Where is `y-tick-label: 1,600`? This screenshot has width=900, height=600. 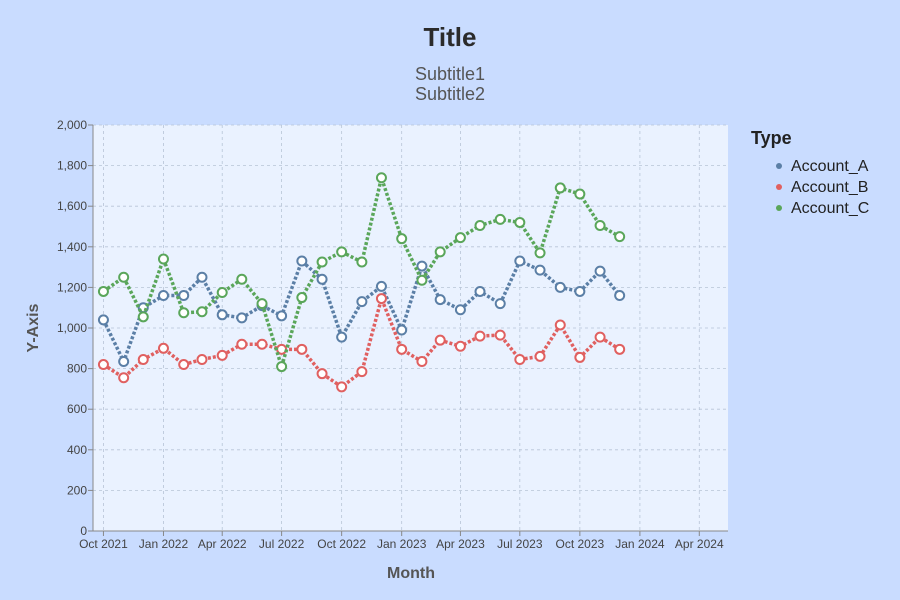 y-tick-label: 1,600 is located at coordinates (72, 206).